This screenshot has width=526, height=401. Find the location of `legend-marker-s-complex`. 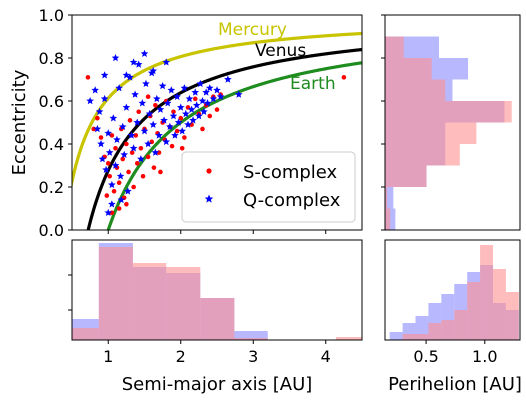

legend-marker-s-complex is located at coordinates (209, 171).